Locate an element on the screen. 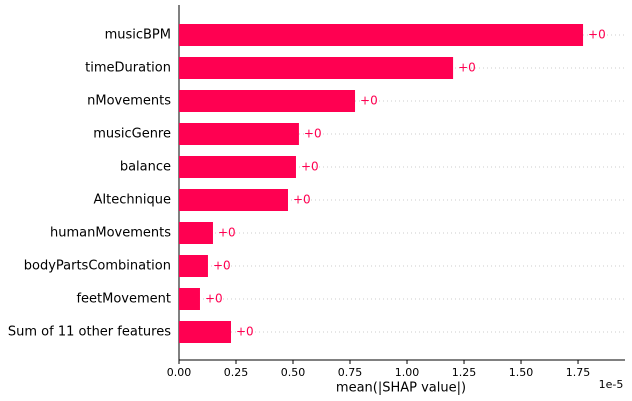  y-tick-label: feetMovement is located at coordinates (123, 299).